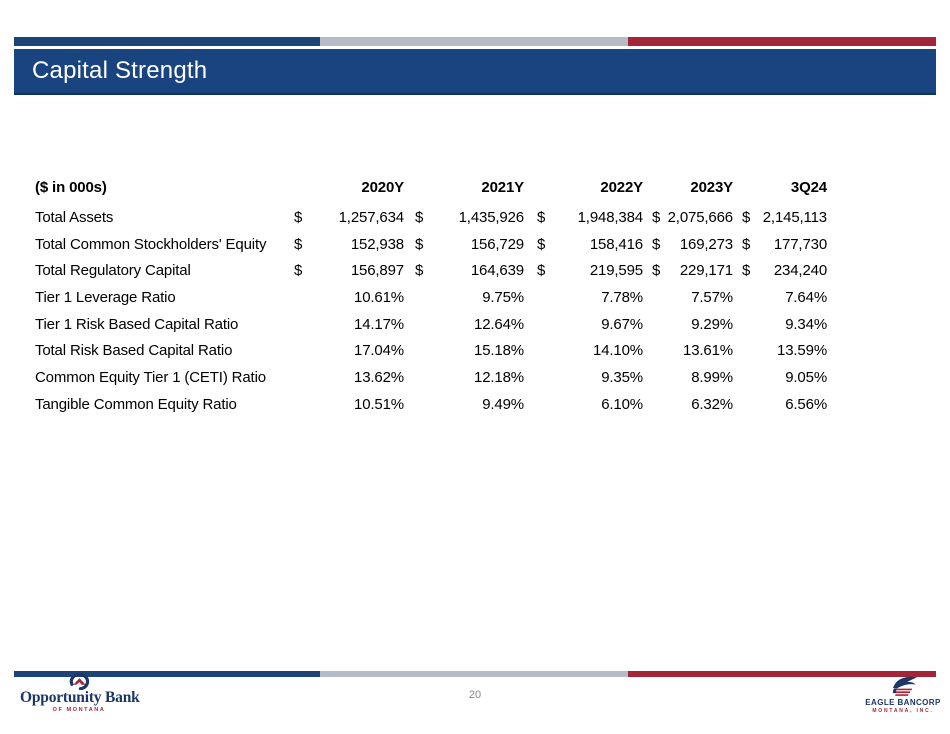  I want to click on cell-value: 10.51%, so click(379, 404).